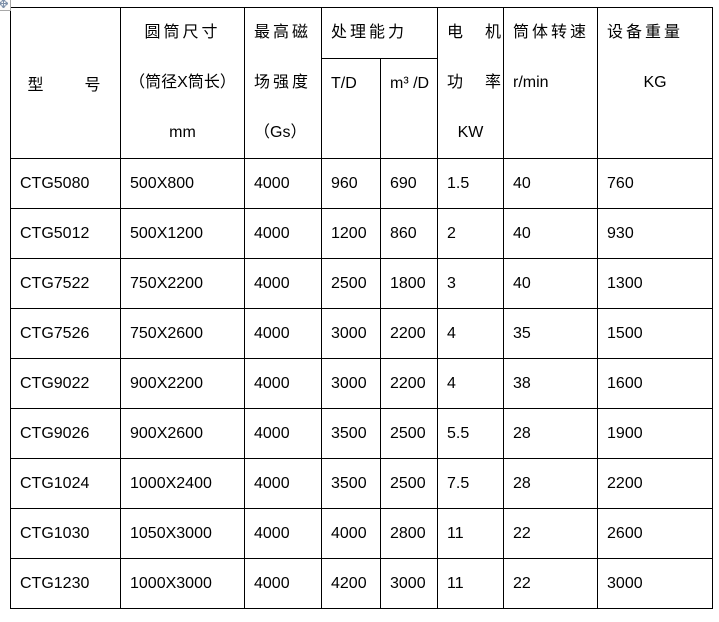  I want to click on cell-td: 960, so click(351, 183).